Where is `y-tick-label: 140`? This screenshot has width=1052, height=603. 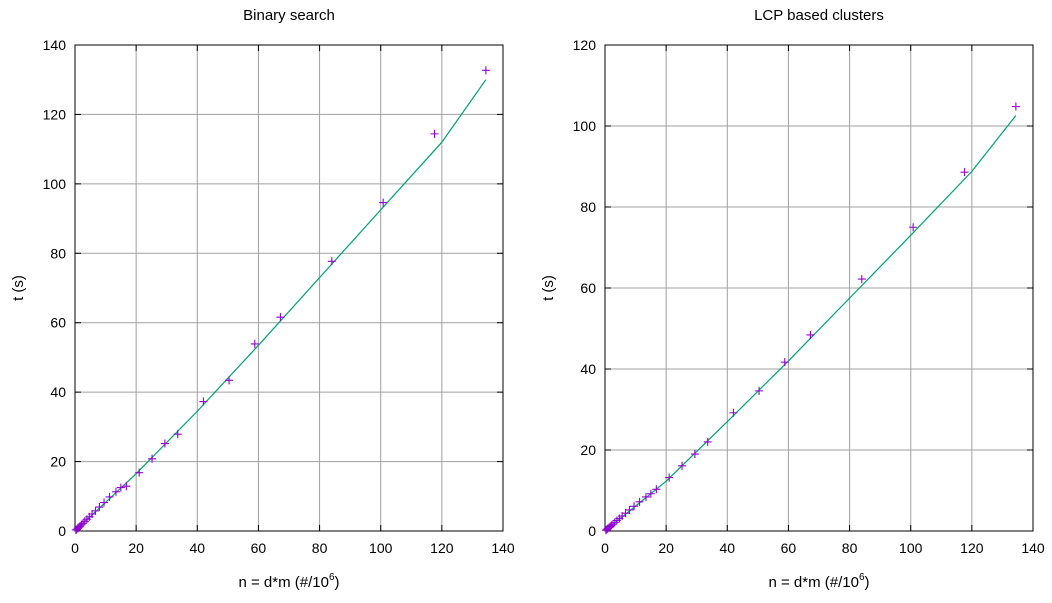
y-tick-label: 140 is located at coordinates (55, 45).